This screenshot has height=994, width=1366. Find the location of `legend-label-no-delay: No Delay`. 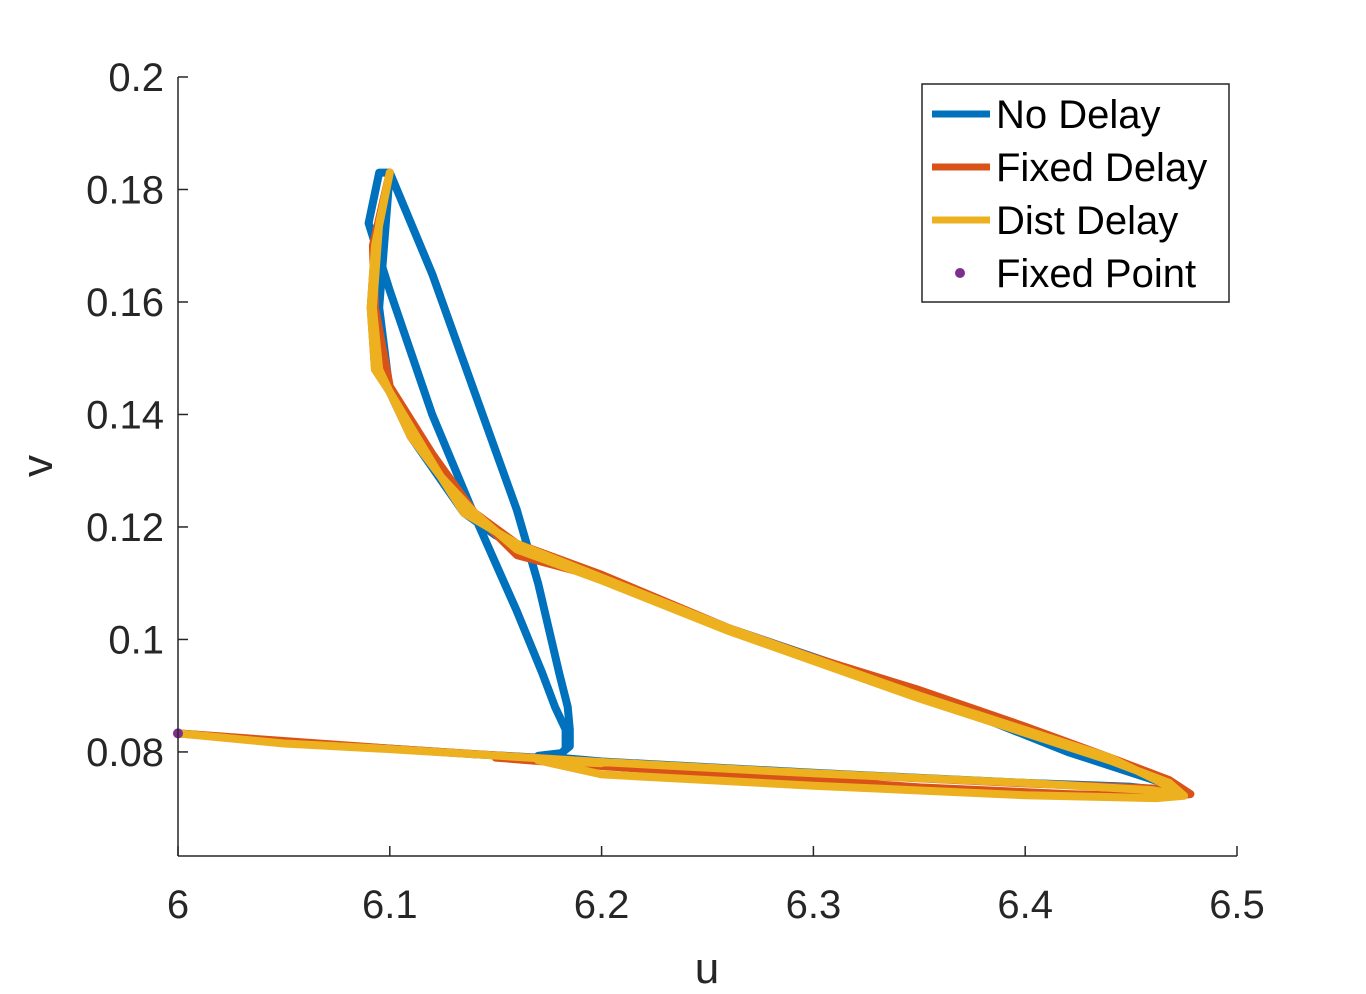

legend-label-no-delay: No Delay is located at coordinates (1078, 115).